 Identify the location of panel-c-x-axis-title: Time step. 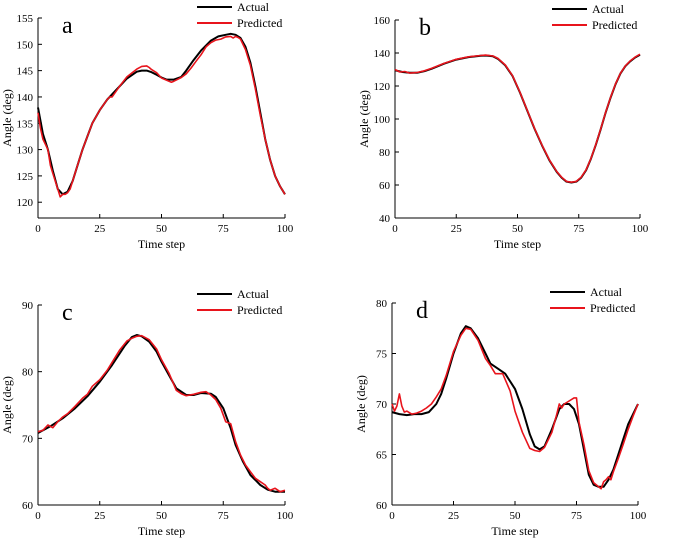
(161, 531).